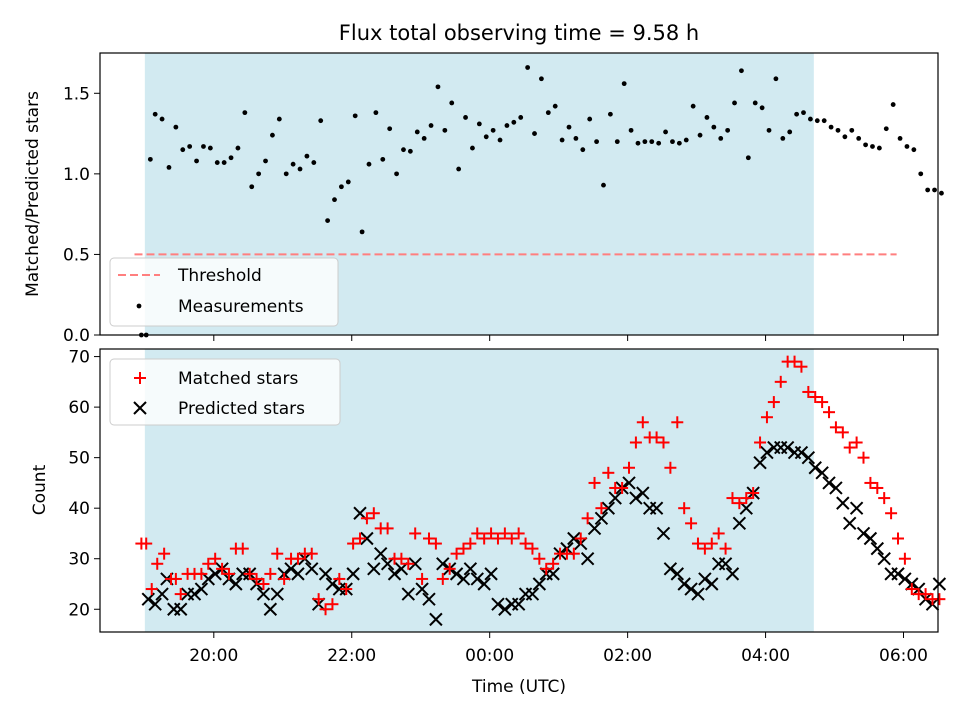  What do you see at coordinates (518, 687) in the screenshot?
I see `x-axis-label: Time (UTC)` at bounding box center [518, 687].